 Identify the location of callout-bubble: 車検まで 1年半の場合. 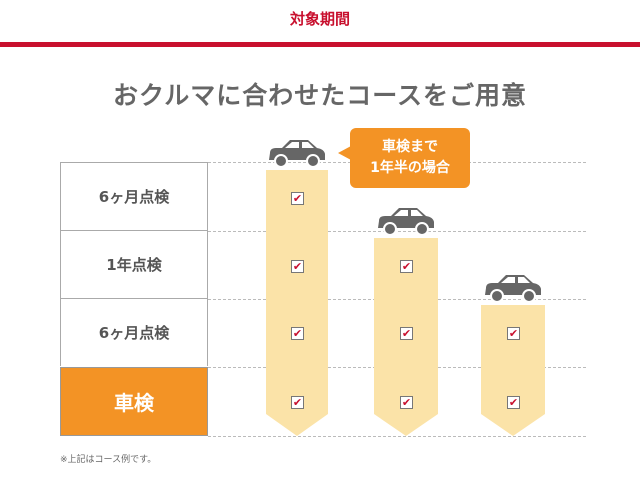
(404, 158).